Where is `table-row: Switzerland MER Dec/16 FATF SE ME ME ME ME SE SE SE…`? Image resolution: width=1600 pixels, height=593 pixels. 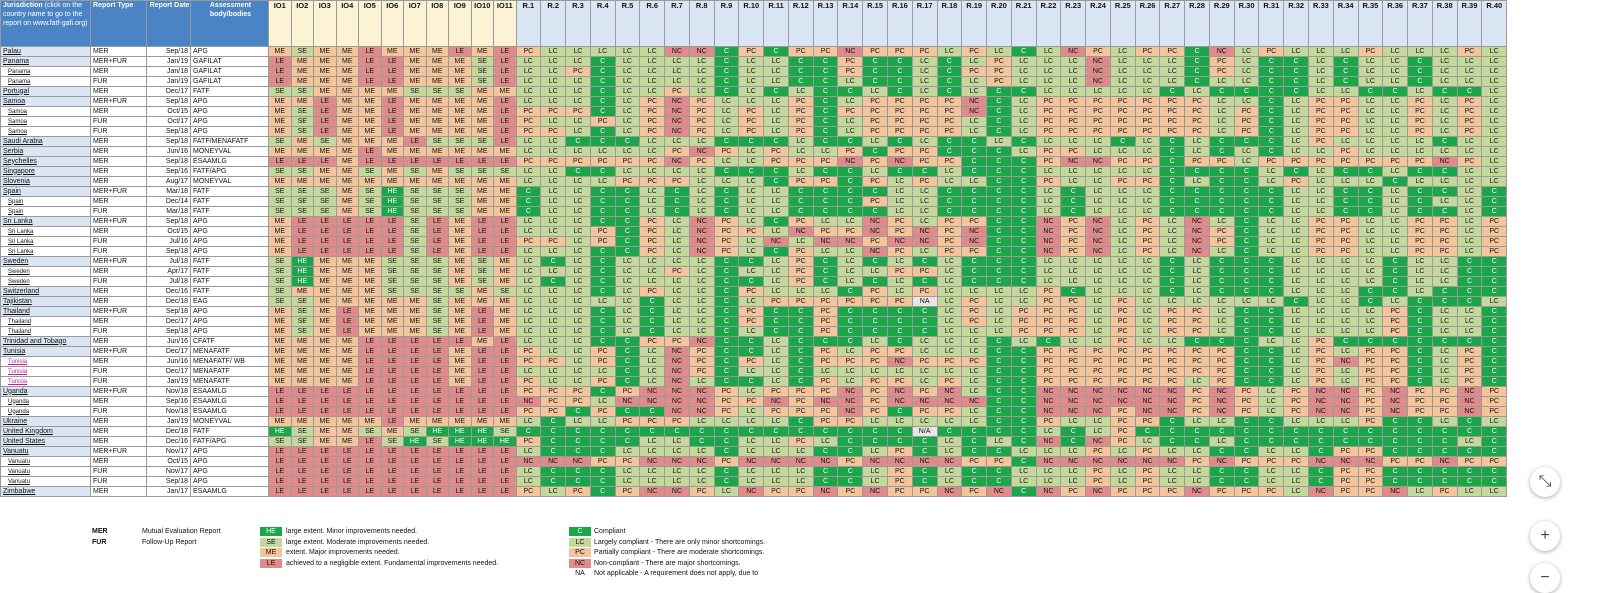
table-row: Switzerland MER Dec/16 FATF SE ME ME ME ME SE SE SE… is located at coordinates (754, 291).